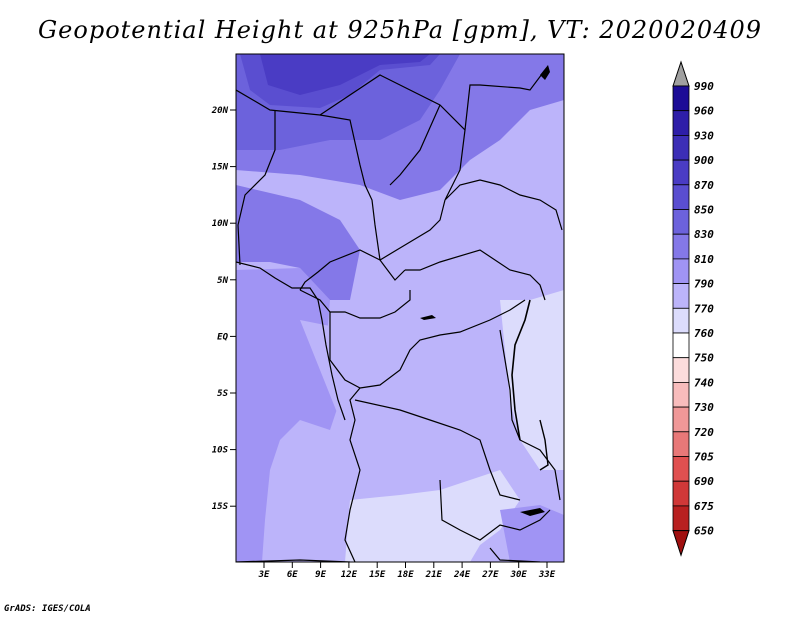 The width and height of the screenshot is (800, 618). What do you see at coordinates (704, 160) in the screenshot?
I see `colorbar-label: 900` at bounding box center [704, 160].